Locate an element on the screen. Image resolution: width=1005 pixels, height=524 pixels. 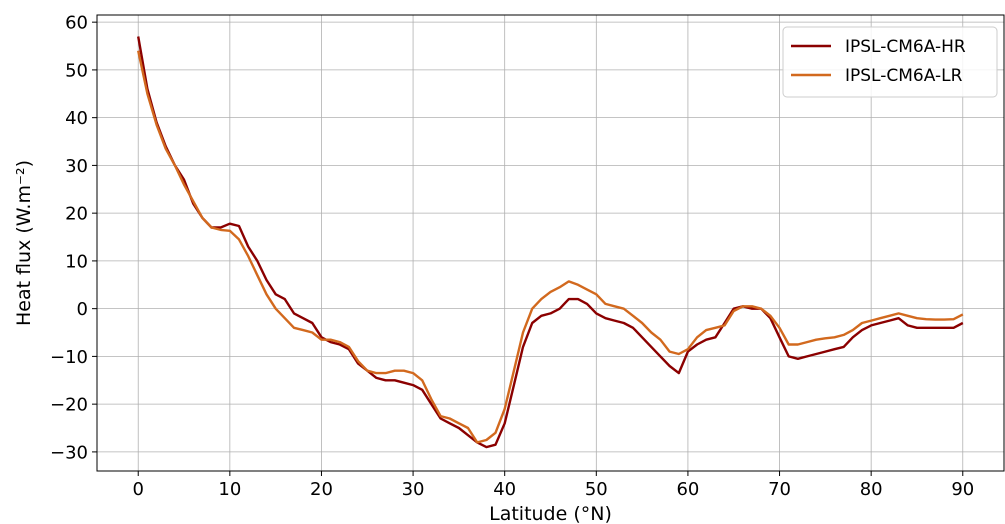
x-tick-label: 30 is located at coordinates (413, 489).